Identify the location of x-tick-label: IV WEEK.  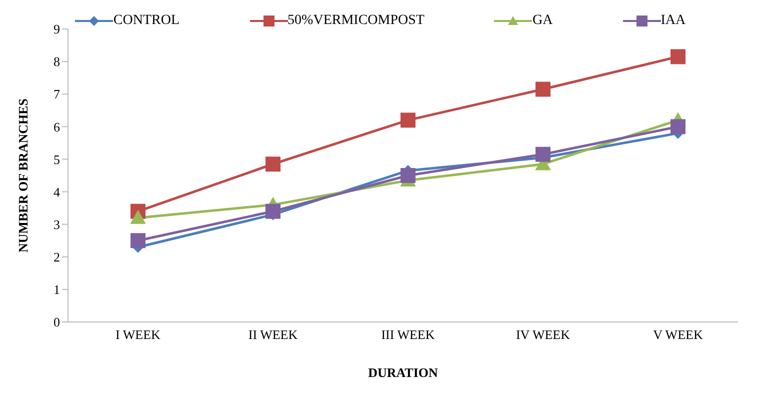
(543, 334).